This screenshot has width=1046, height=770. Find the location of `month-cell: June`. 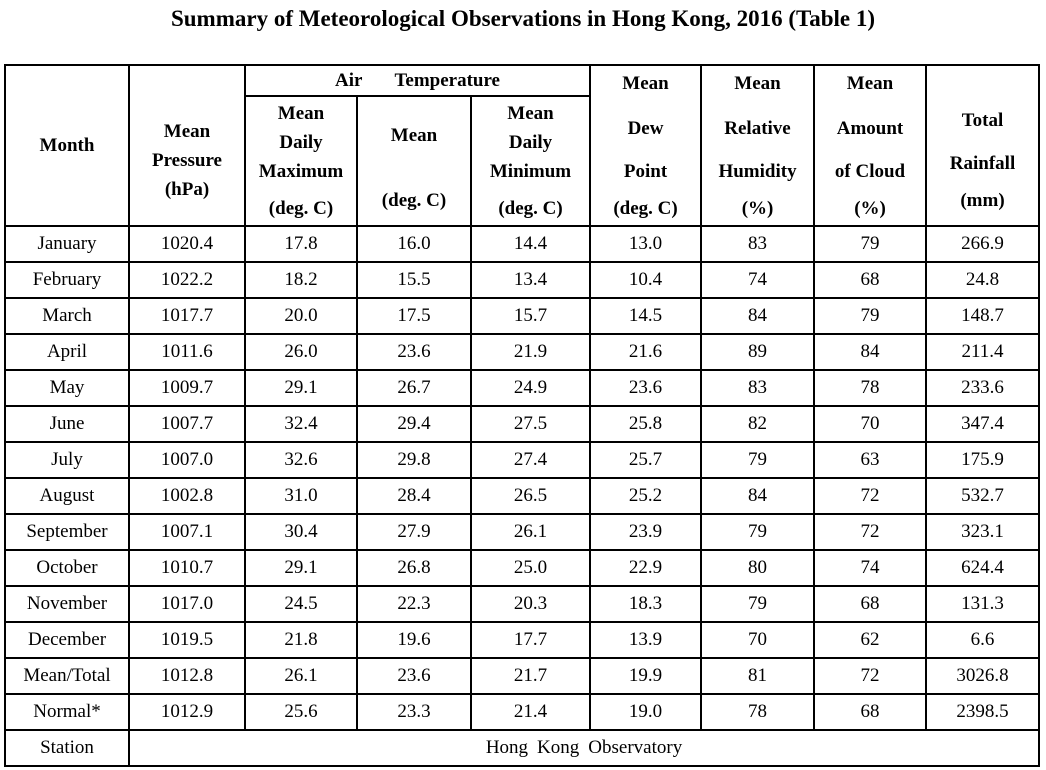

month-cell: June is located at coordinates (67, 424).